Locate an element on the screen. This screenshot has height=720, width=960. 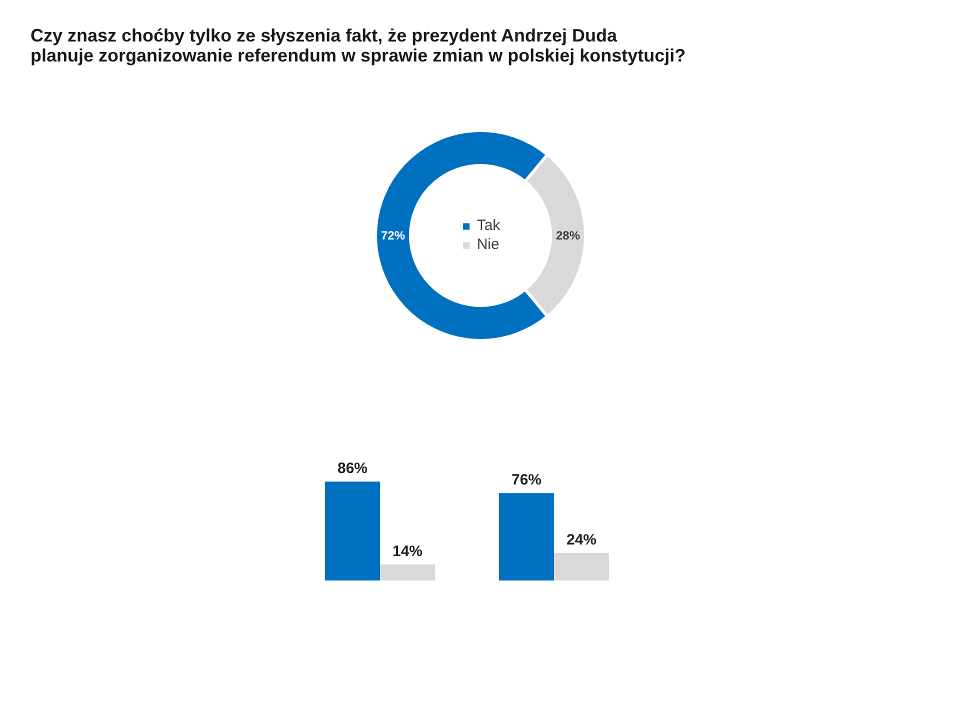
data-label: 72% is located at coordinates (393, 235).